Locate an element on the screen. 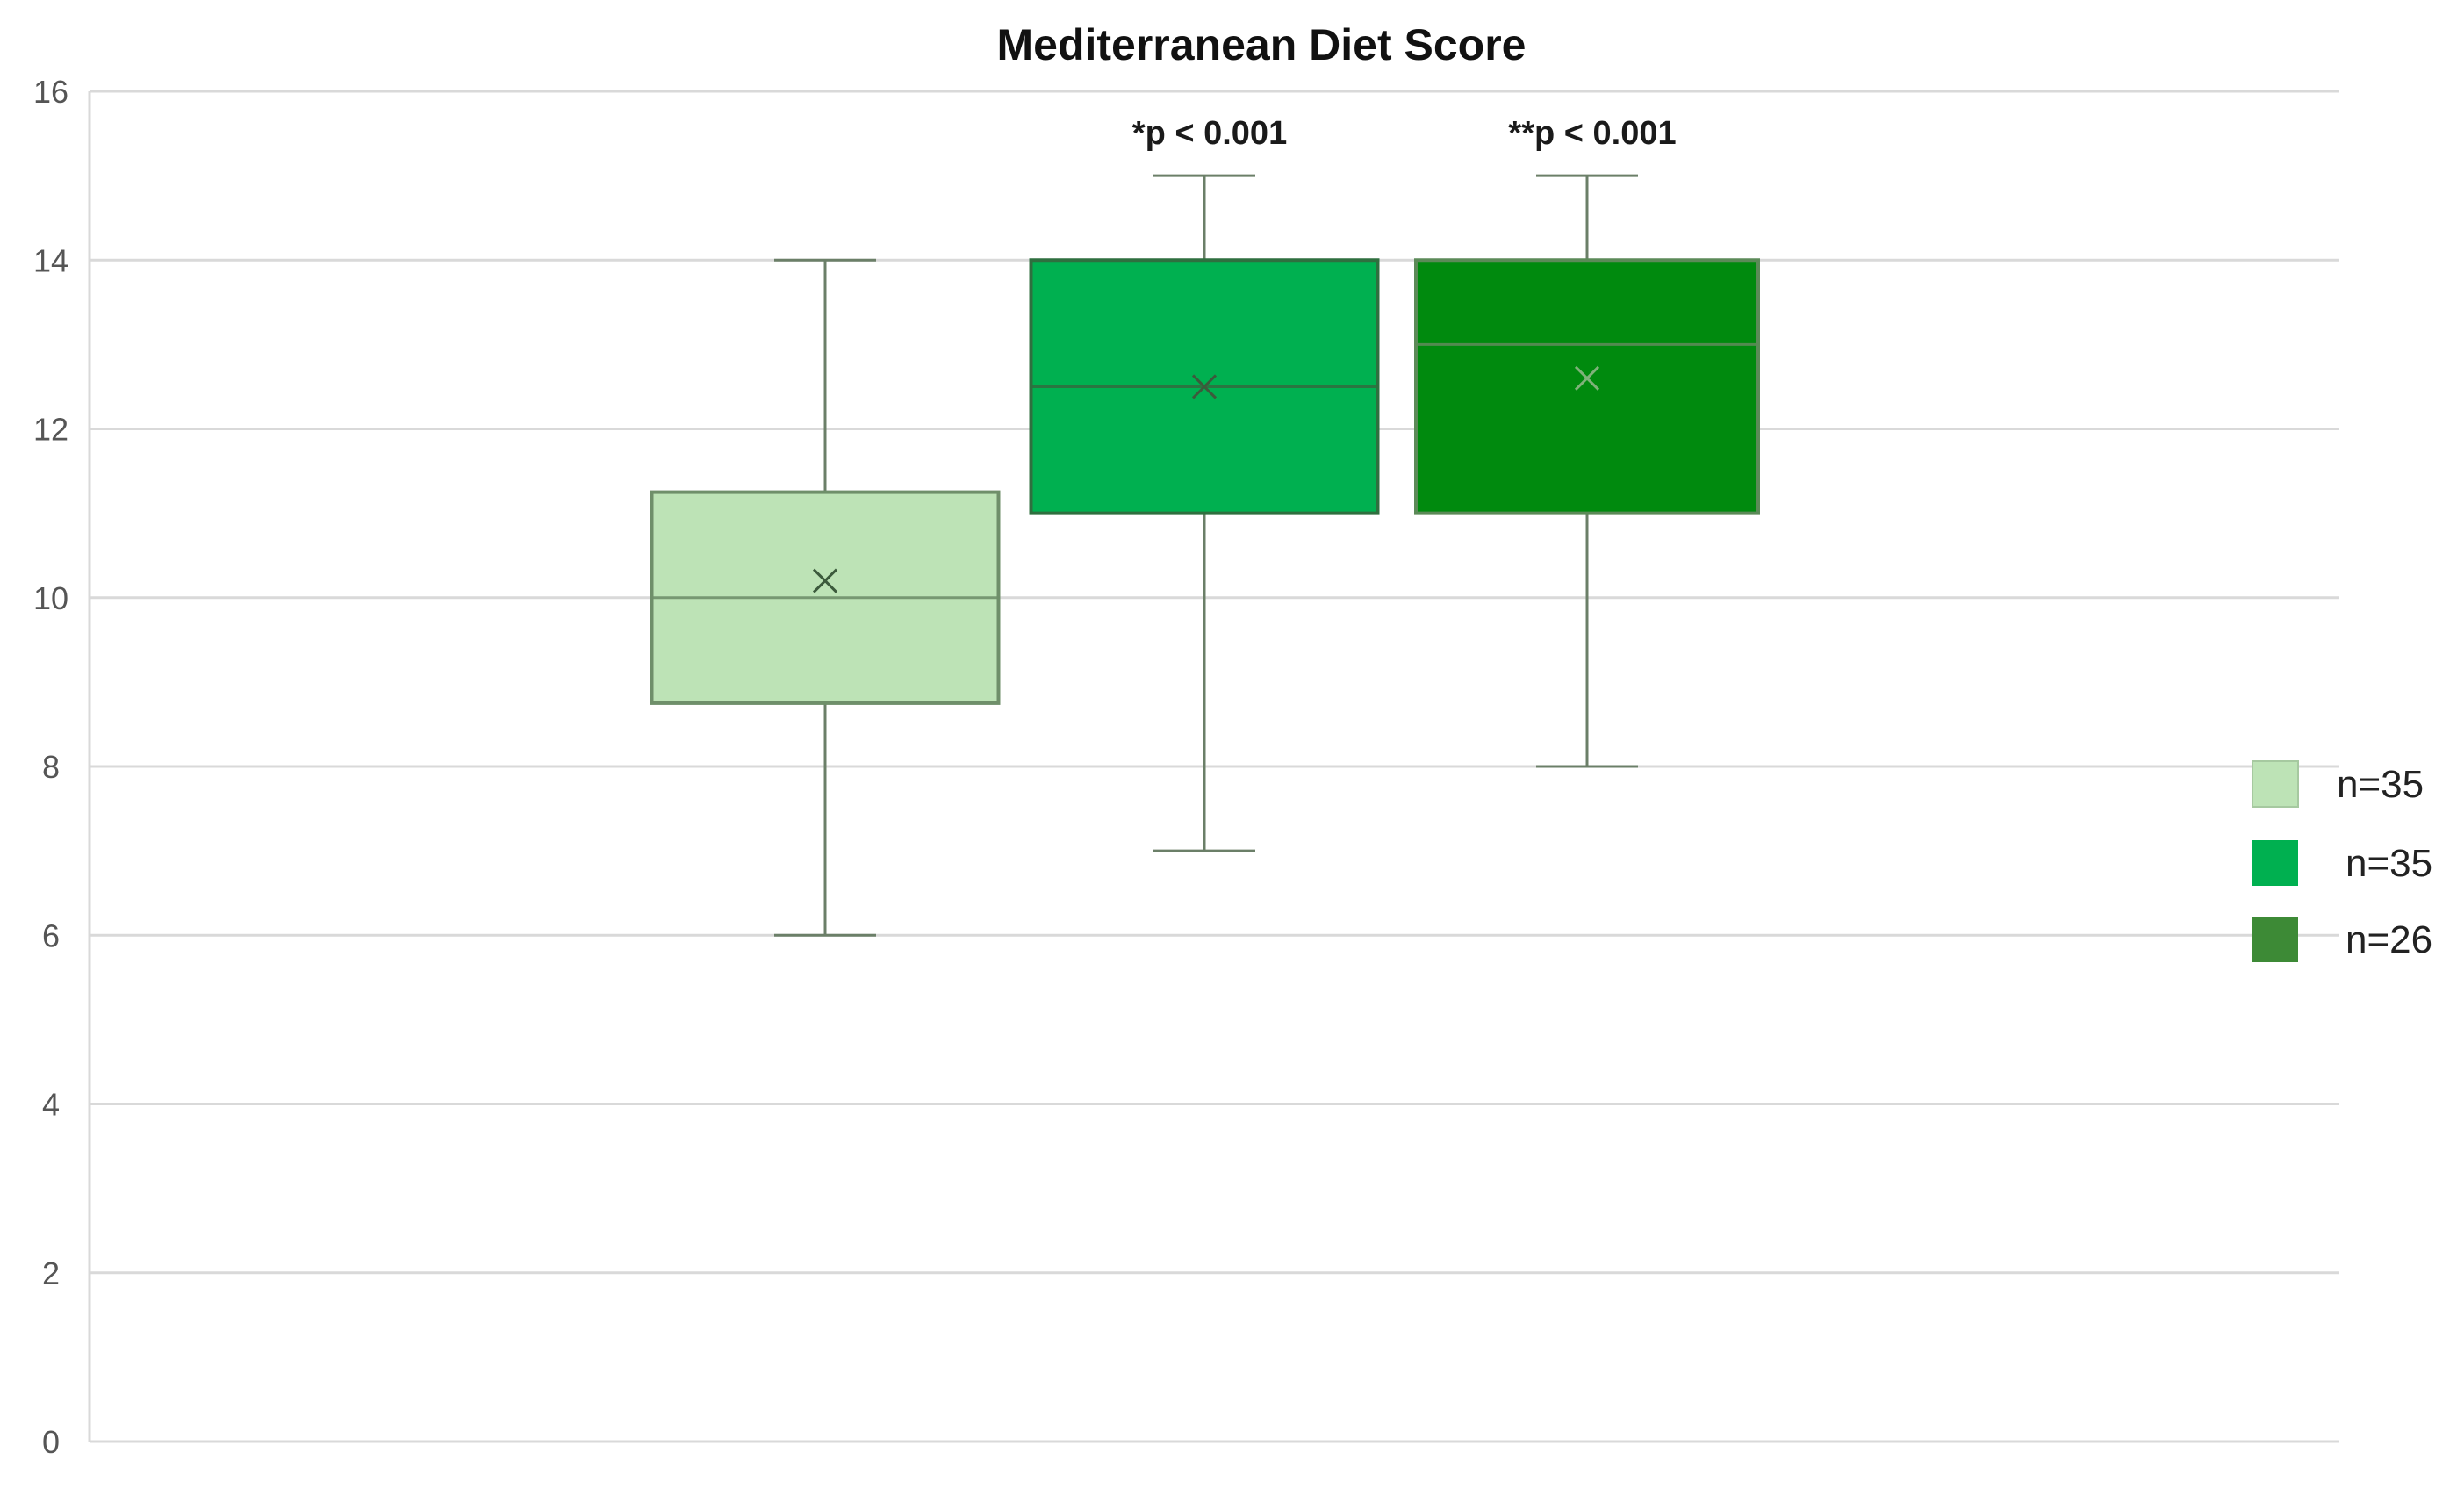 This screenshot has width=2464, height=1489. y-axis-ticks: 0 2 4 6 8 10 12 14 16 is located at coordinates (50, 767).